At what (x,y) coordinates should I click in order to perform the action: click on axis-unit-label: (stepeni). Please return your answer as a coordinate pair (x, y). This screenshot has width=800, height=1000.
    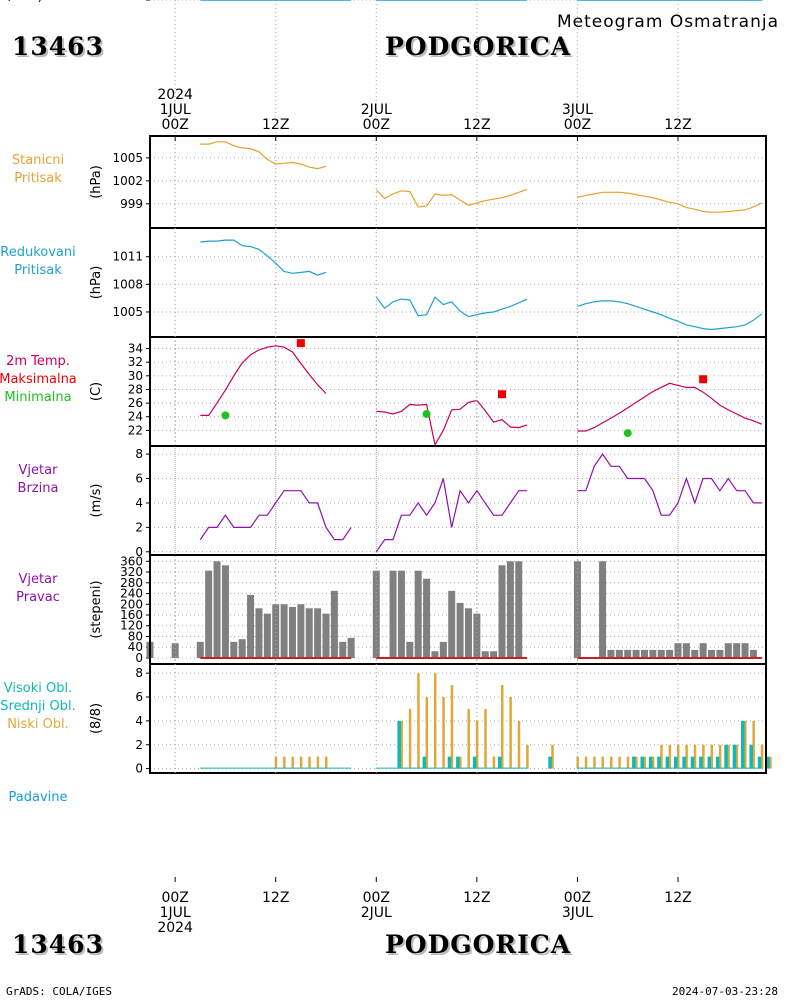
    Looking at the image, I should click on (96, 609).